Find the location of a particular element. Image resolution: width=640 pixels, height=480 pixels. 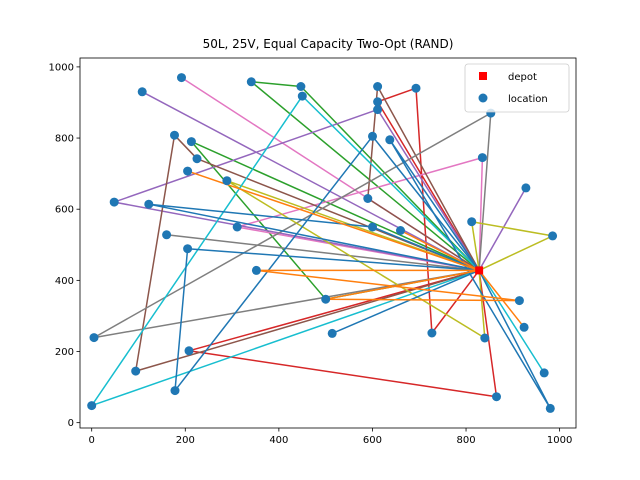

x-tick-label: 0 is located at coordinates (92, 440).